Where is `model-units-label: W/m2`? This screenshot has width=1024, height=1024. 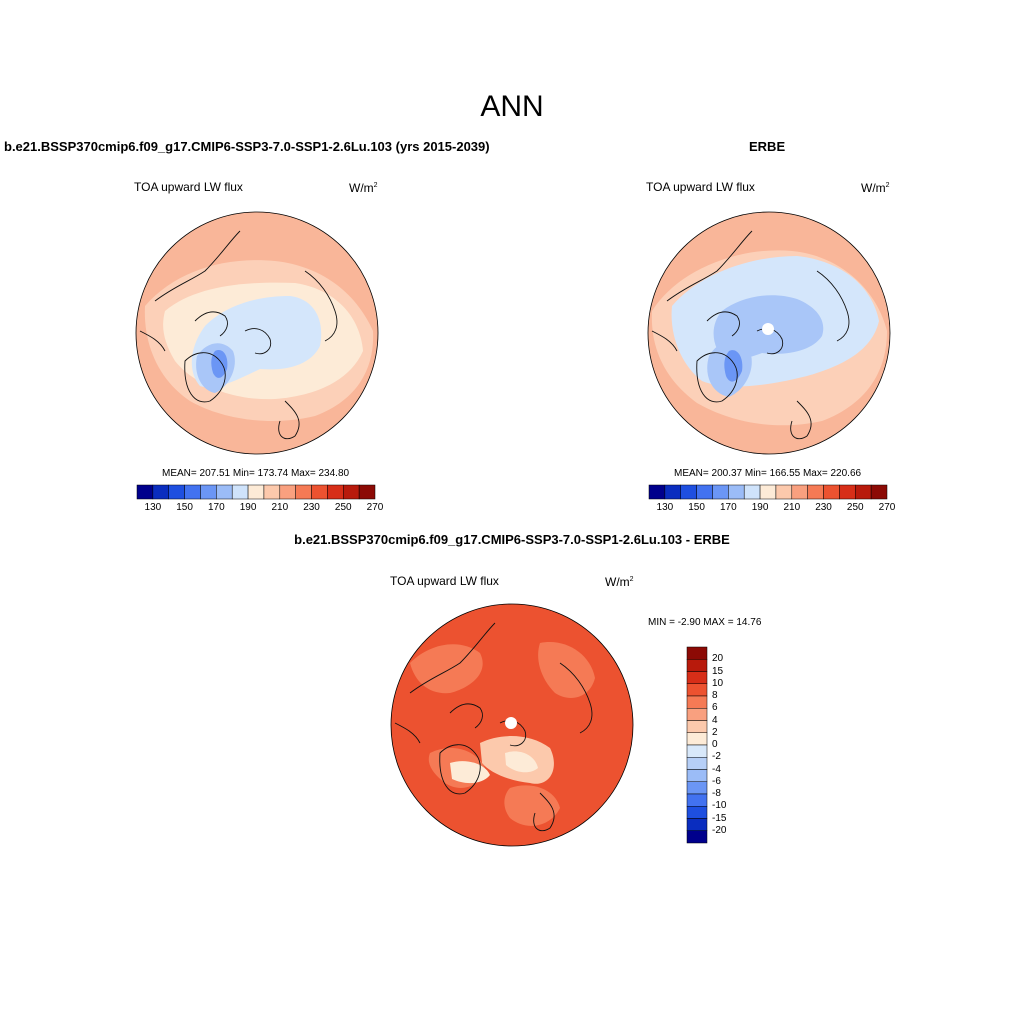 model-units-label: W/m2 is located at coordinates (363, 188).